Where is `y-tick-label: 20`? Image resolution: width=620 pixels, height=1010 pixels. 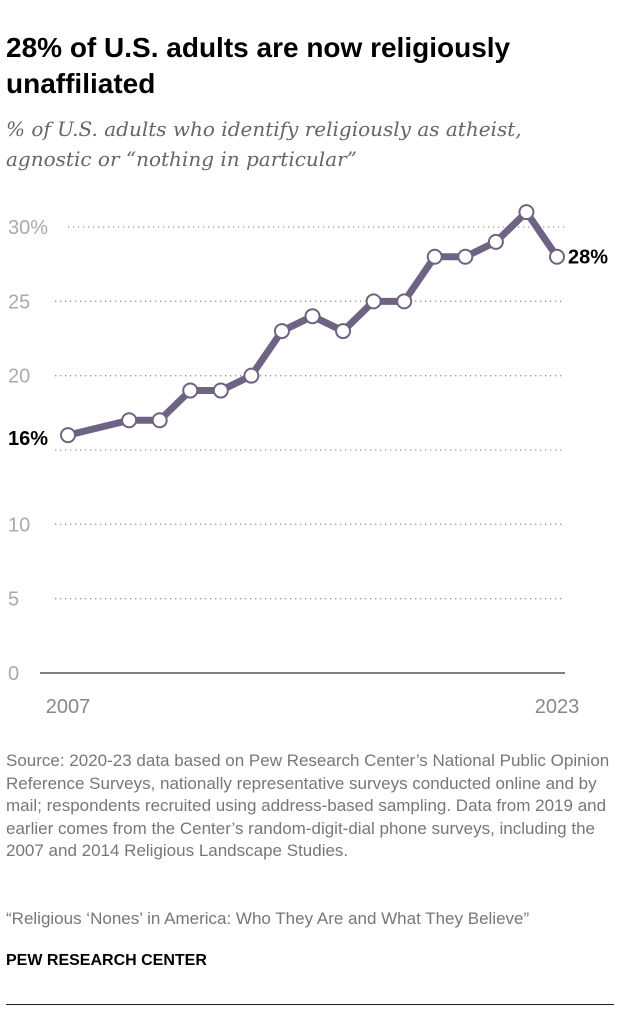
y-tick-label: 20 is located at coordinates (19, 377).